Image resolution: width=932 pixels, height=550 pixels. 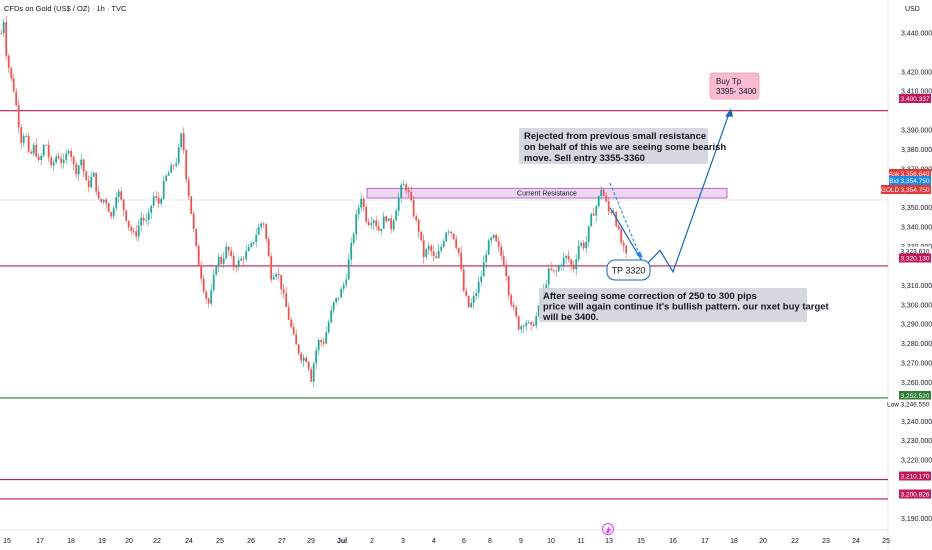 I want to click on x-tick-label: 16, so click(x=673, y=541).